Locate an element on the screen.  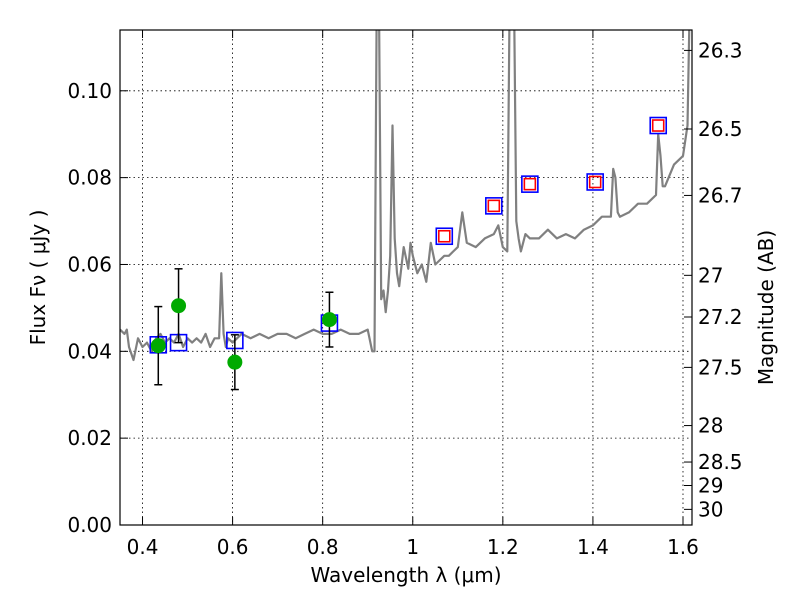
y2-tick-label: 26.7 is located at coordinates (720, 195).